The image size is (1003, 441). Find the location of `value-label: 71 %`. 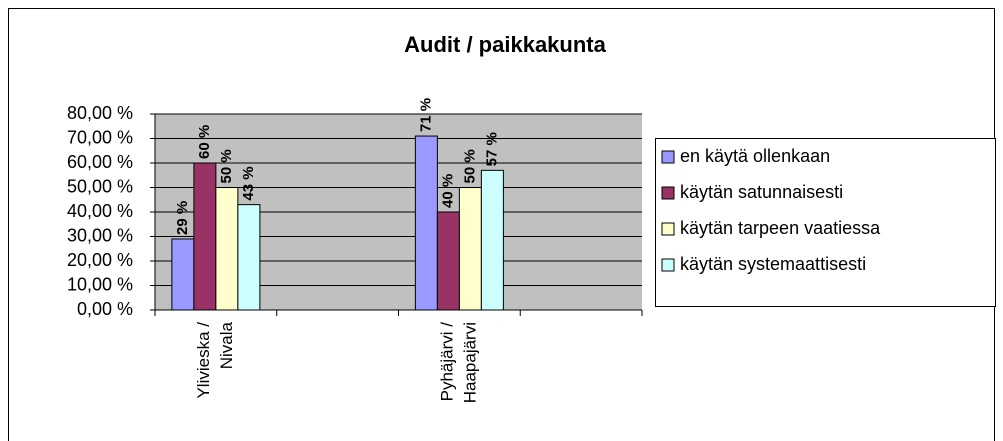

value-label: 71 % is located at coordinates (425, 115).